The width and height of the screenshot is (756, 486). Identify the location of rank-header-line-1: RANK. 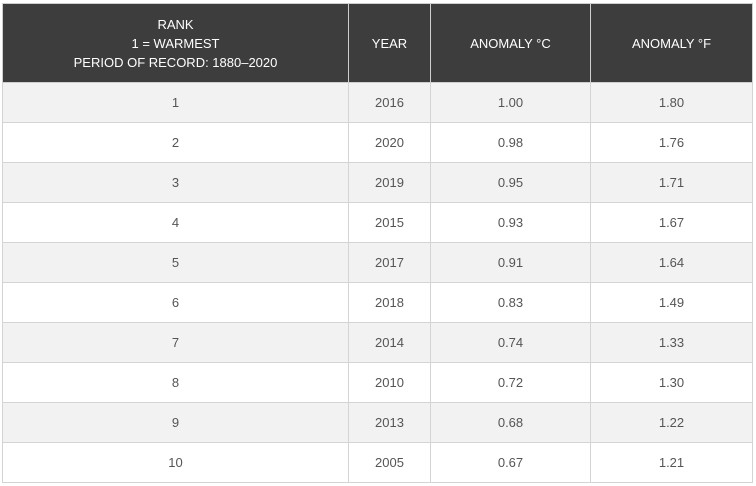
(175, 24).